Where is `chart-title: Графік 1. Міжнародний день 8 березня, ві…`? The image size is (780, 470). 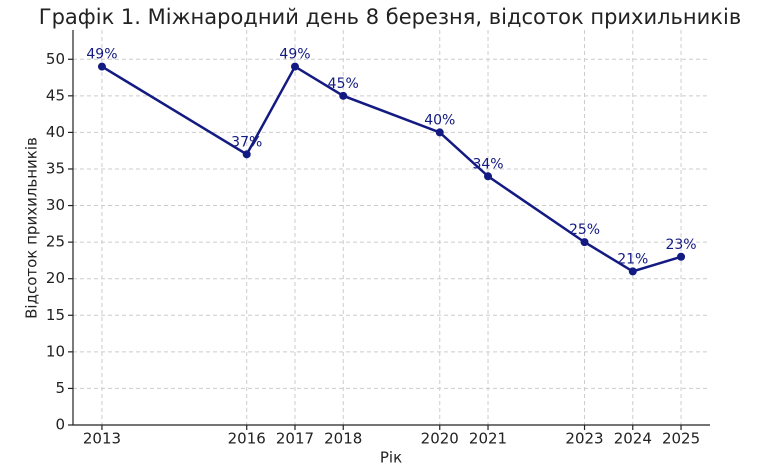 chart-title: Графік 1. Міжнародний день 8 березня, ві… is located at coordinates (390, 17).